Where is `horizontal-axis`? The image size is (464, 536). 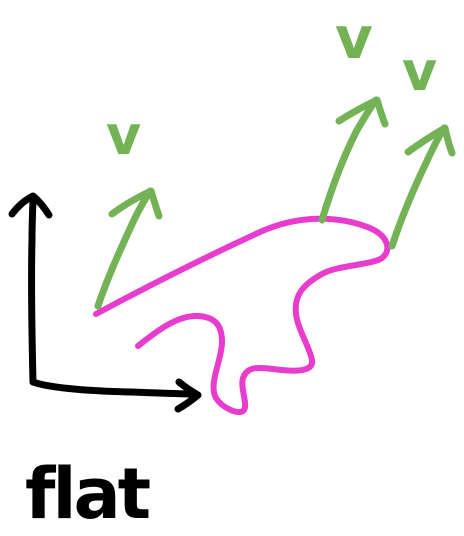 horizontal-axis is located at coordinates (114, 388).